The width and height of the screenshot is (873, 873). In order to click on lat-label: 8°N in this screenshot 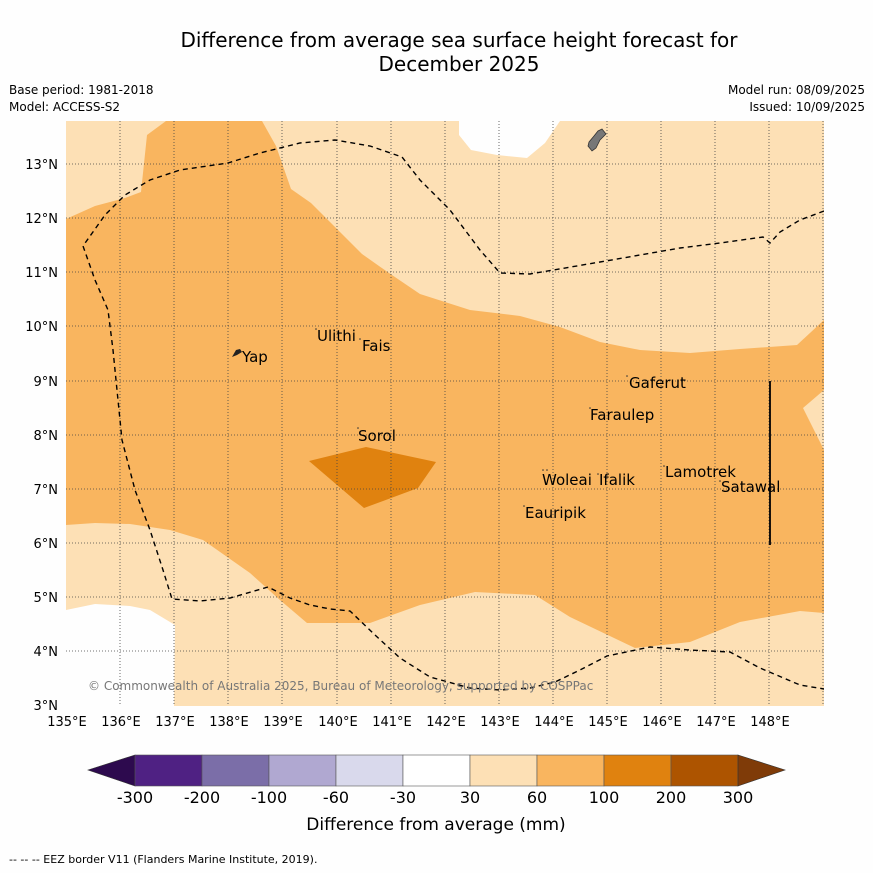, I will do `click(46, 436)`.